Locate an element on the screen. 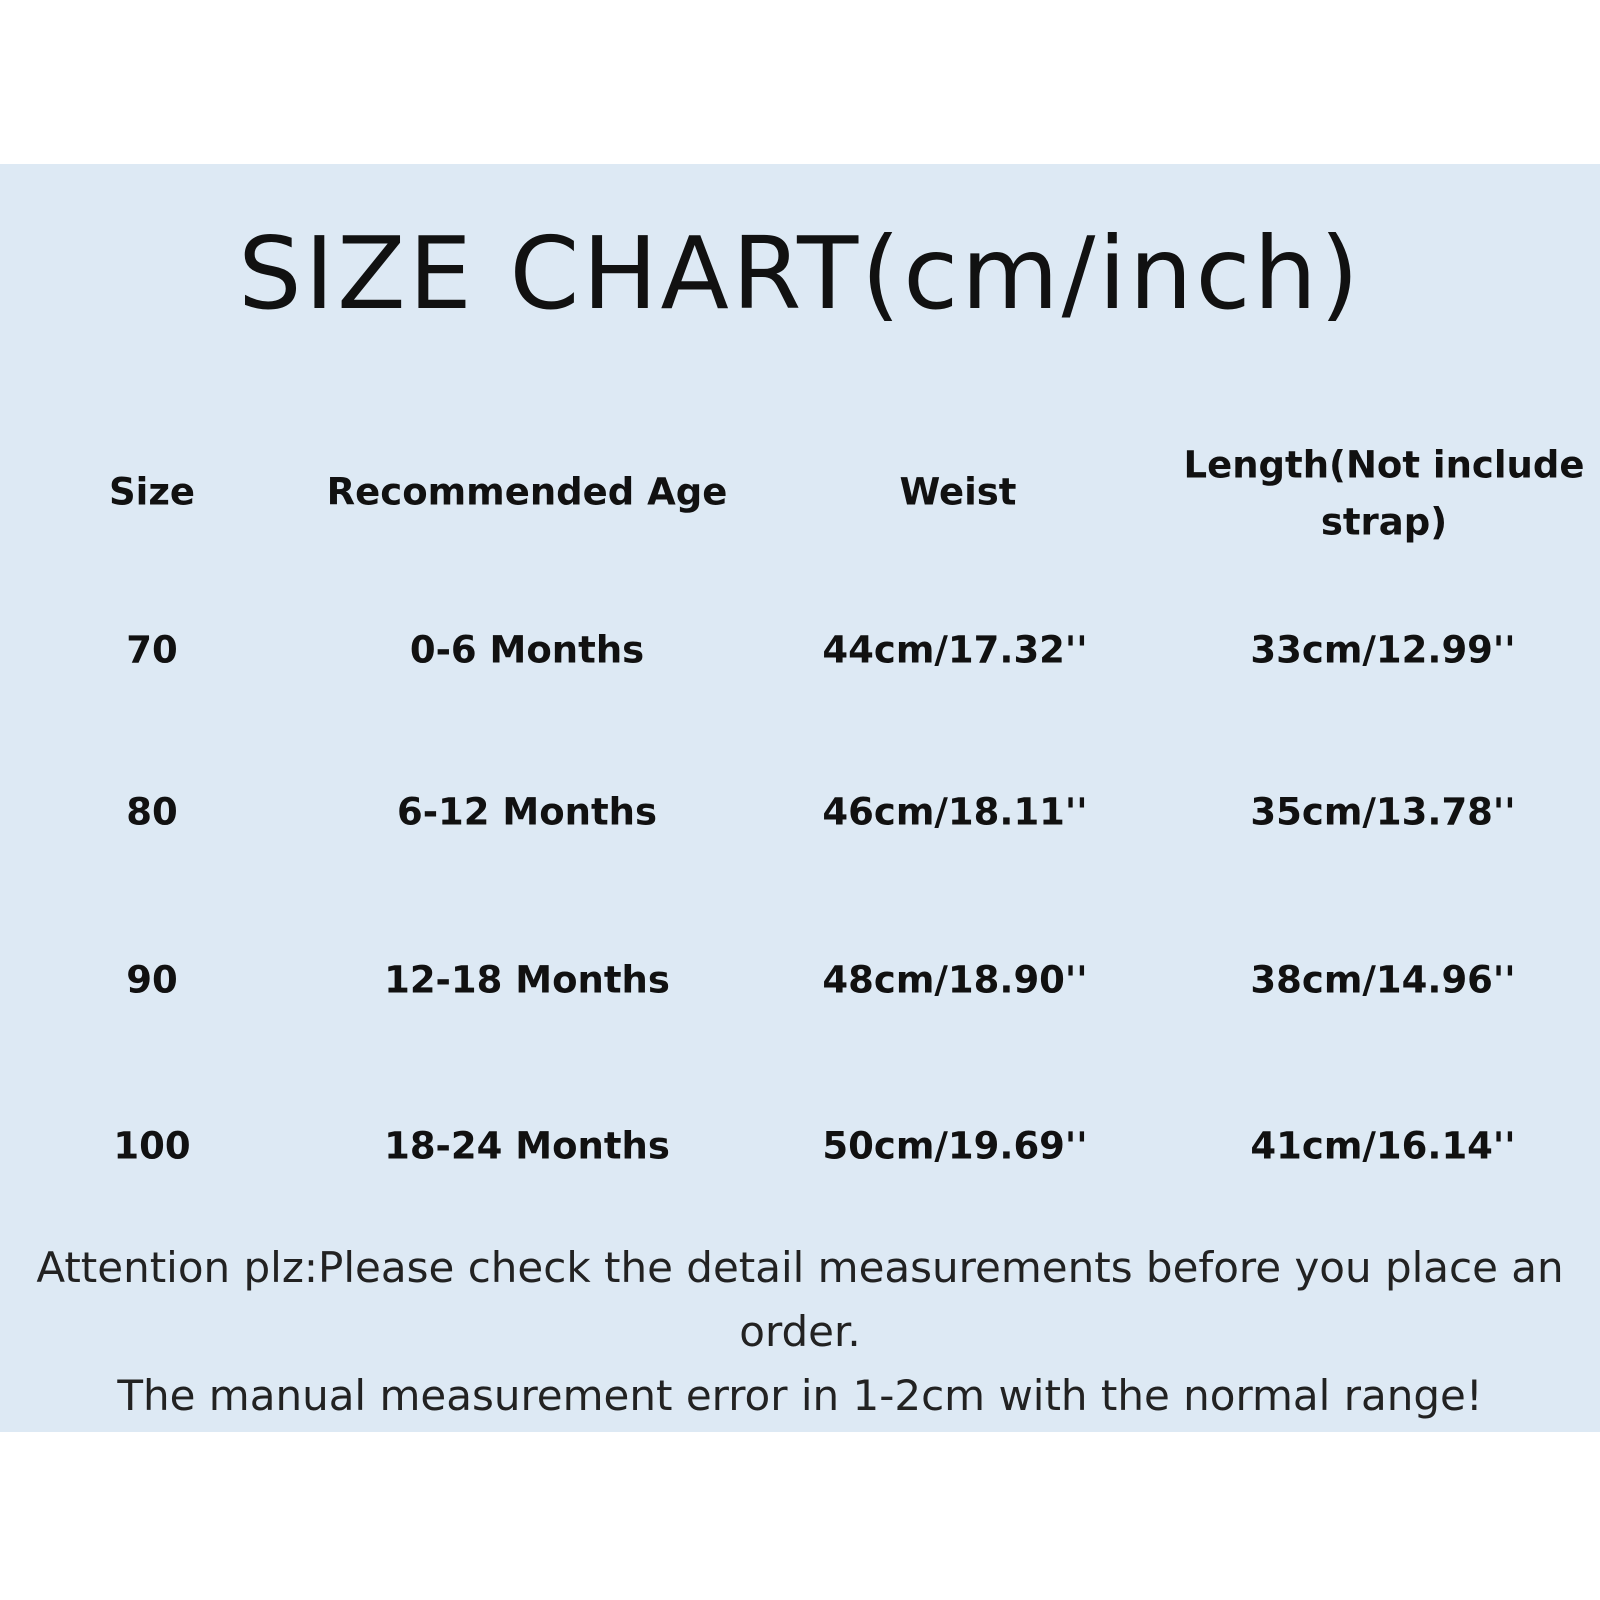 The height and width of the screenshot is (1600, 1600). cell-age: 18-24 Months is located at coordinates (527, 1146).